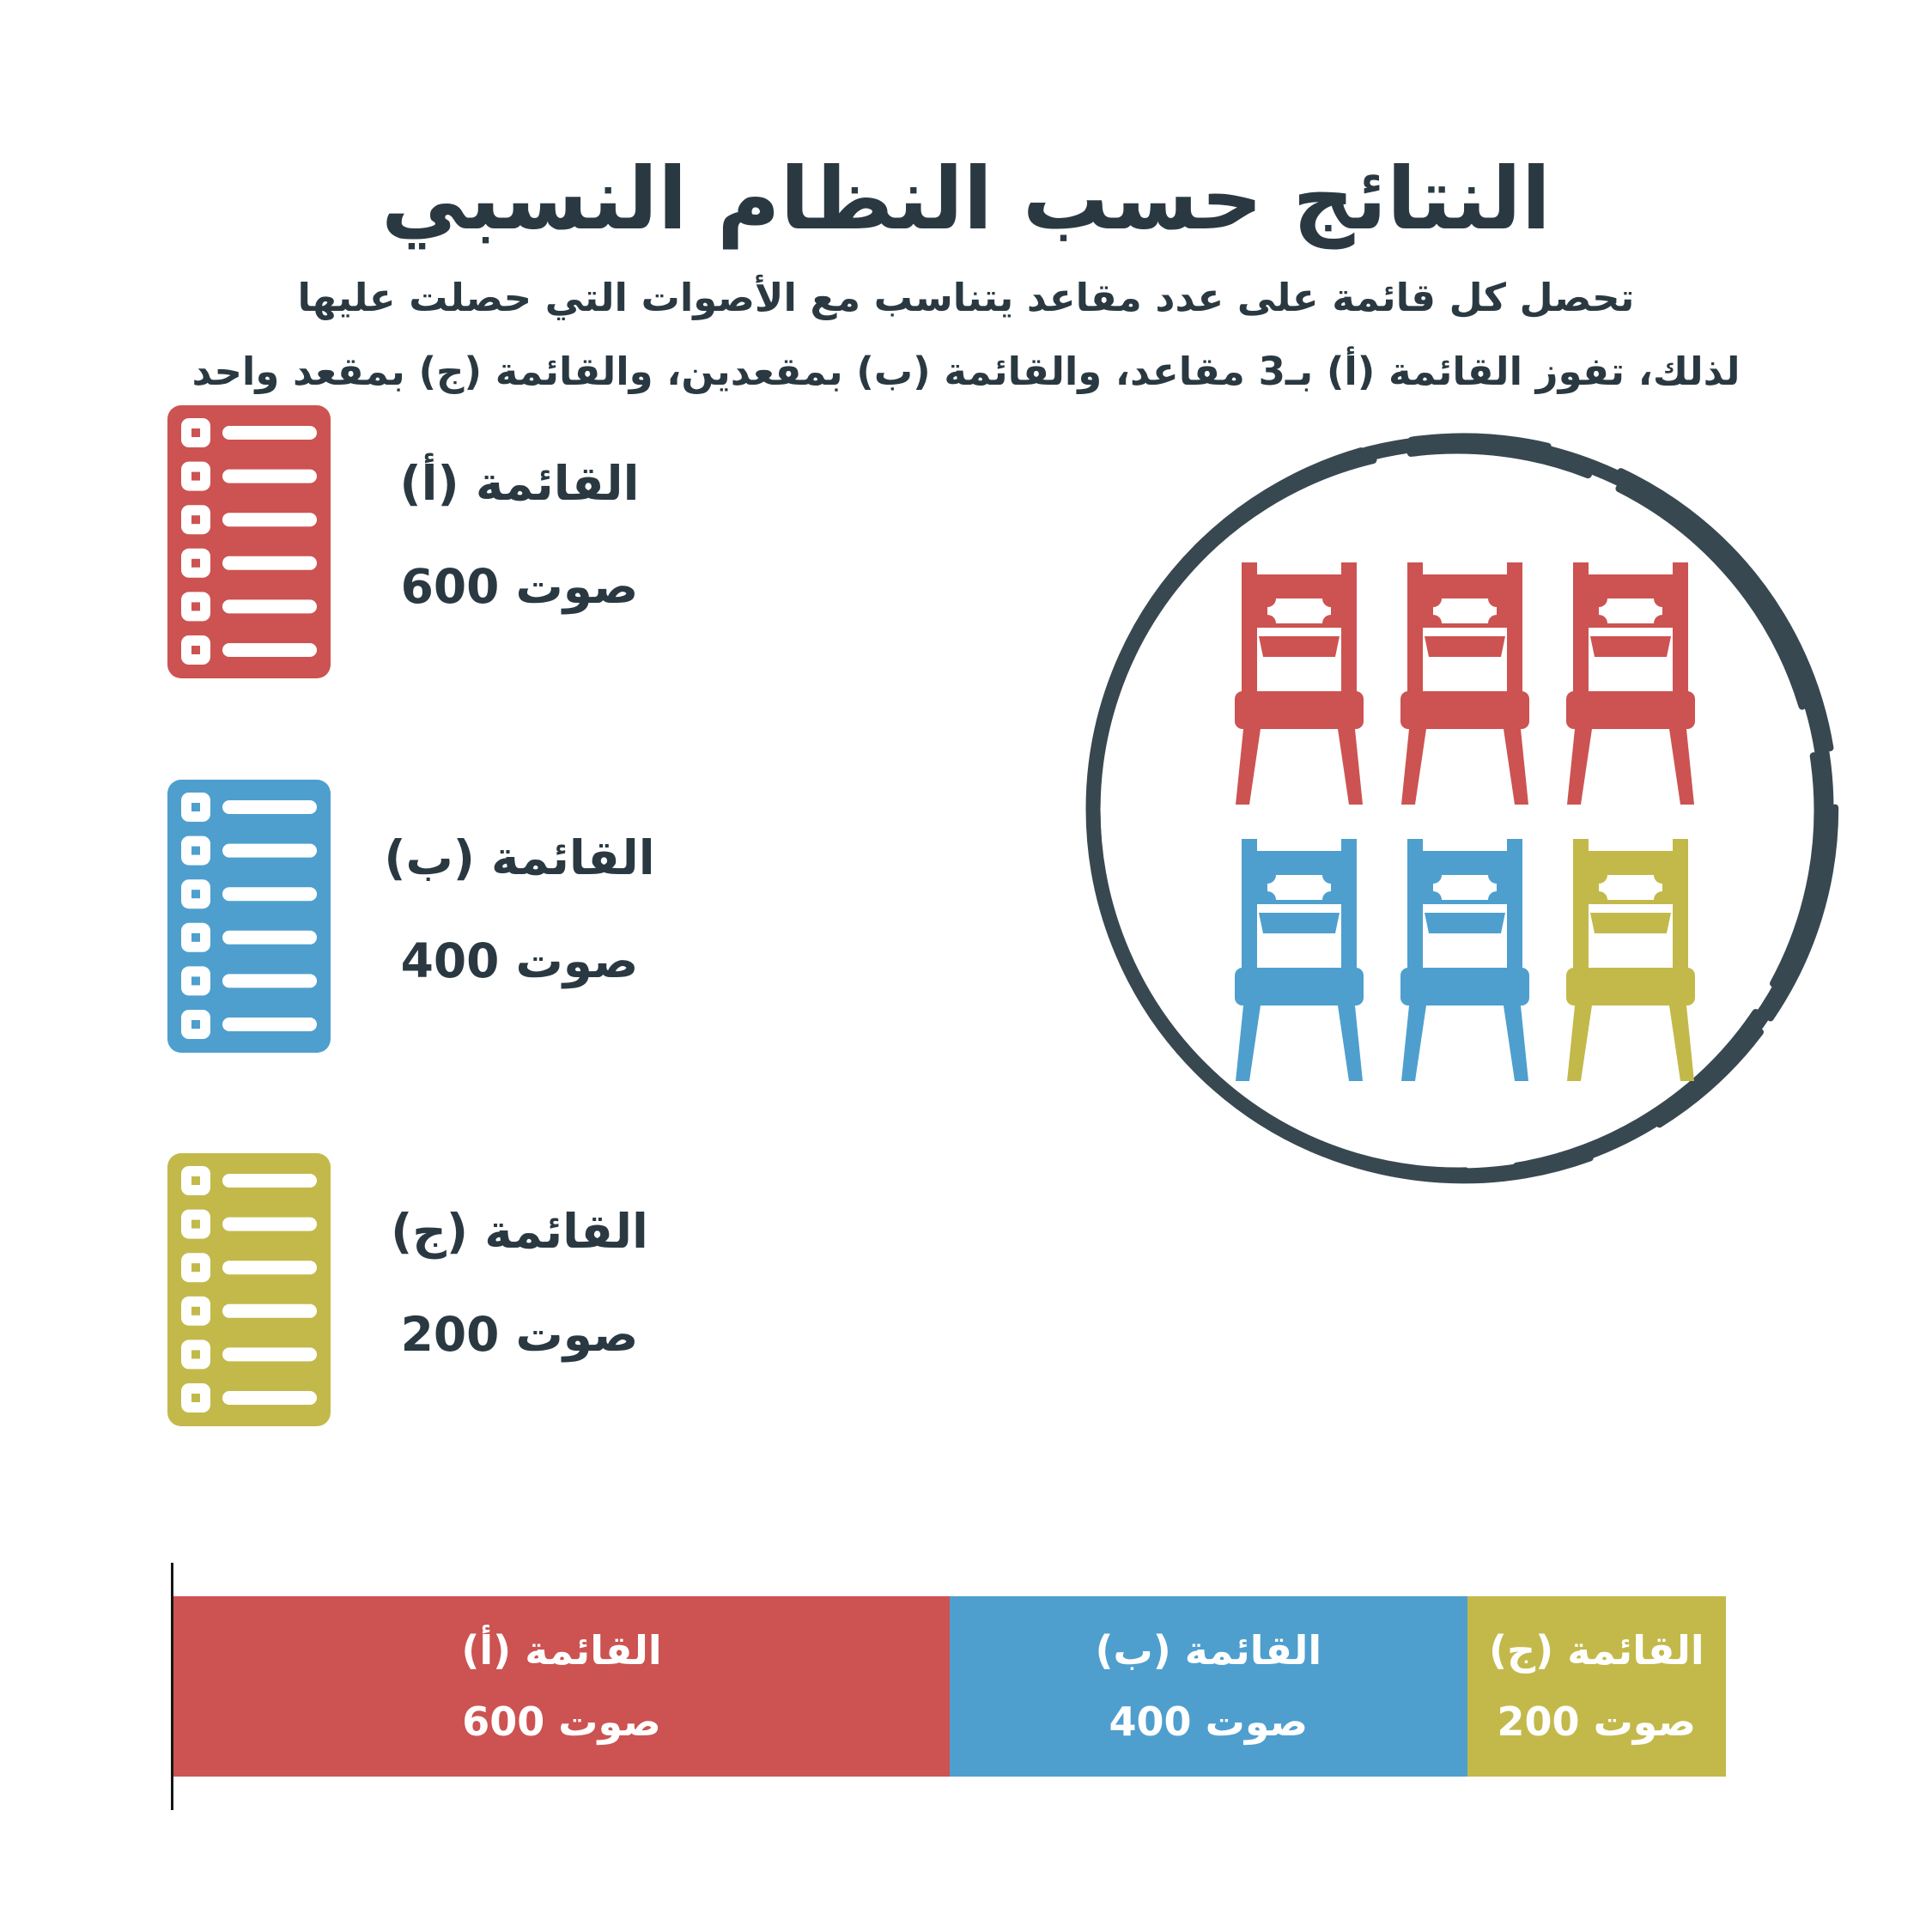  I want to click on list-label: القائمة (ج) 200 صوت, so click(519, 1283).